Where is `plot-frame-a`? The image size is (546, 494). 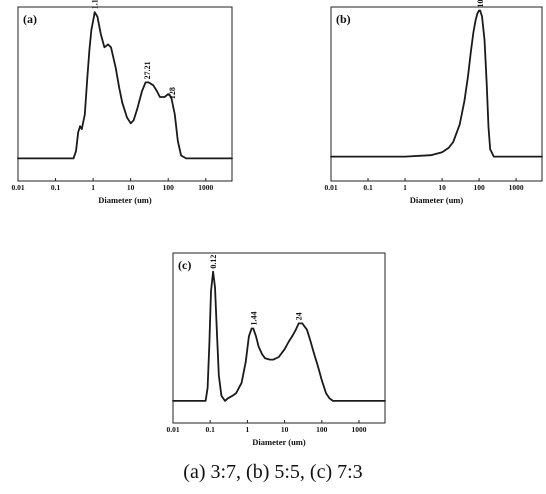 plot-frame-a is located at coordinates (125, 94).